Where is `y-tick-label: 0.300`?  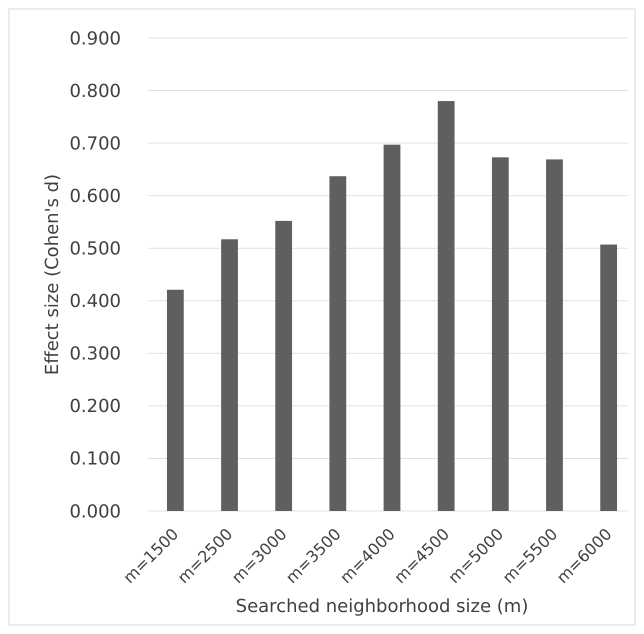 y-tick-label: 0.300 is located at coordinates (95, 354).